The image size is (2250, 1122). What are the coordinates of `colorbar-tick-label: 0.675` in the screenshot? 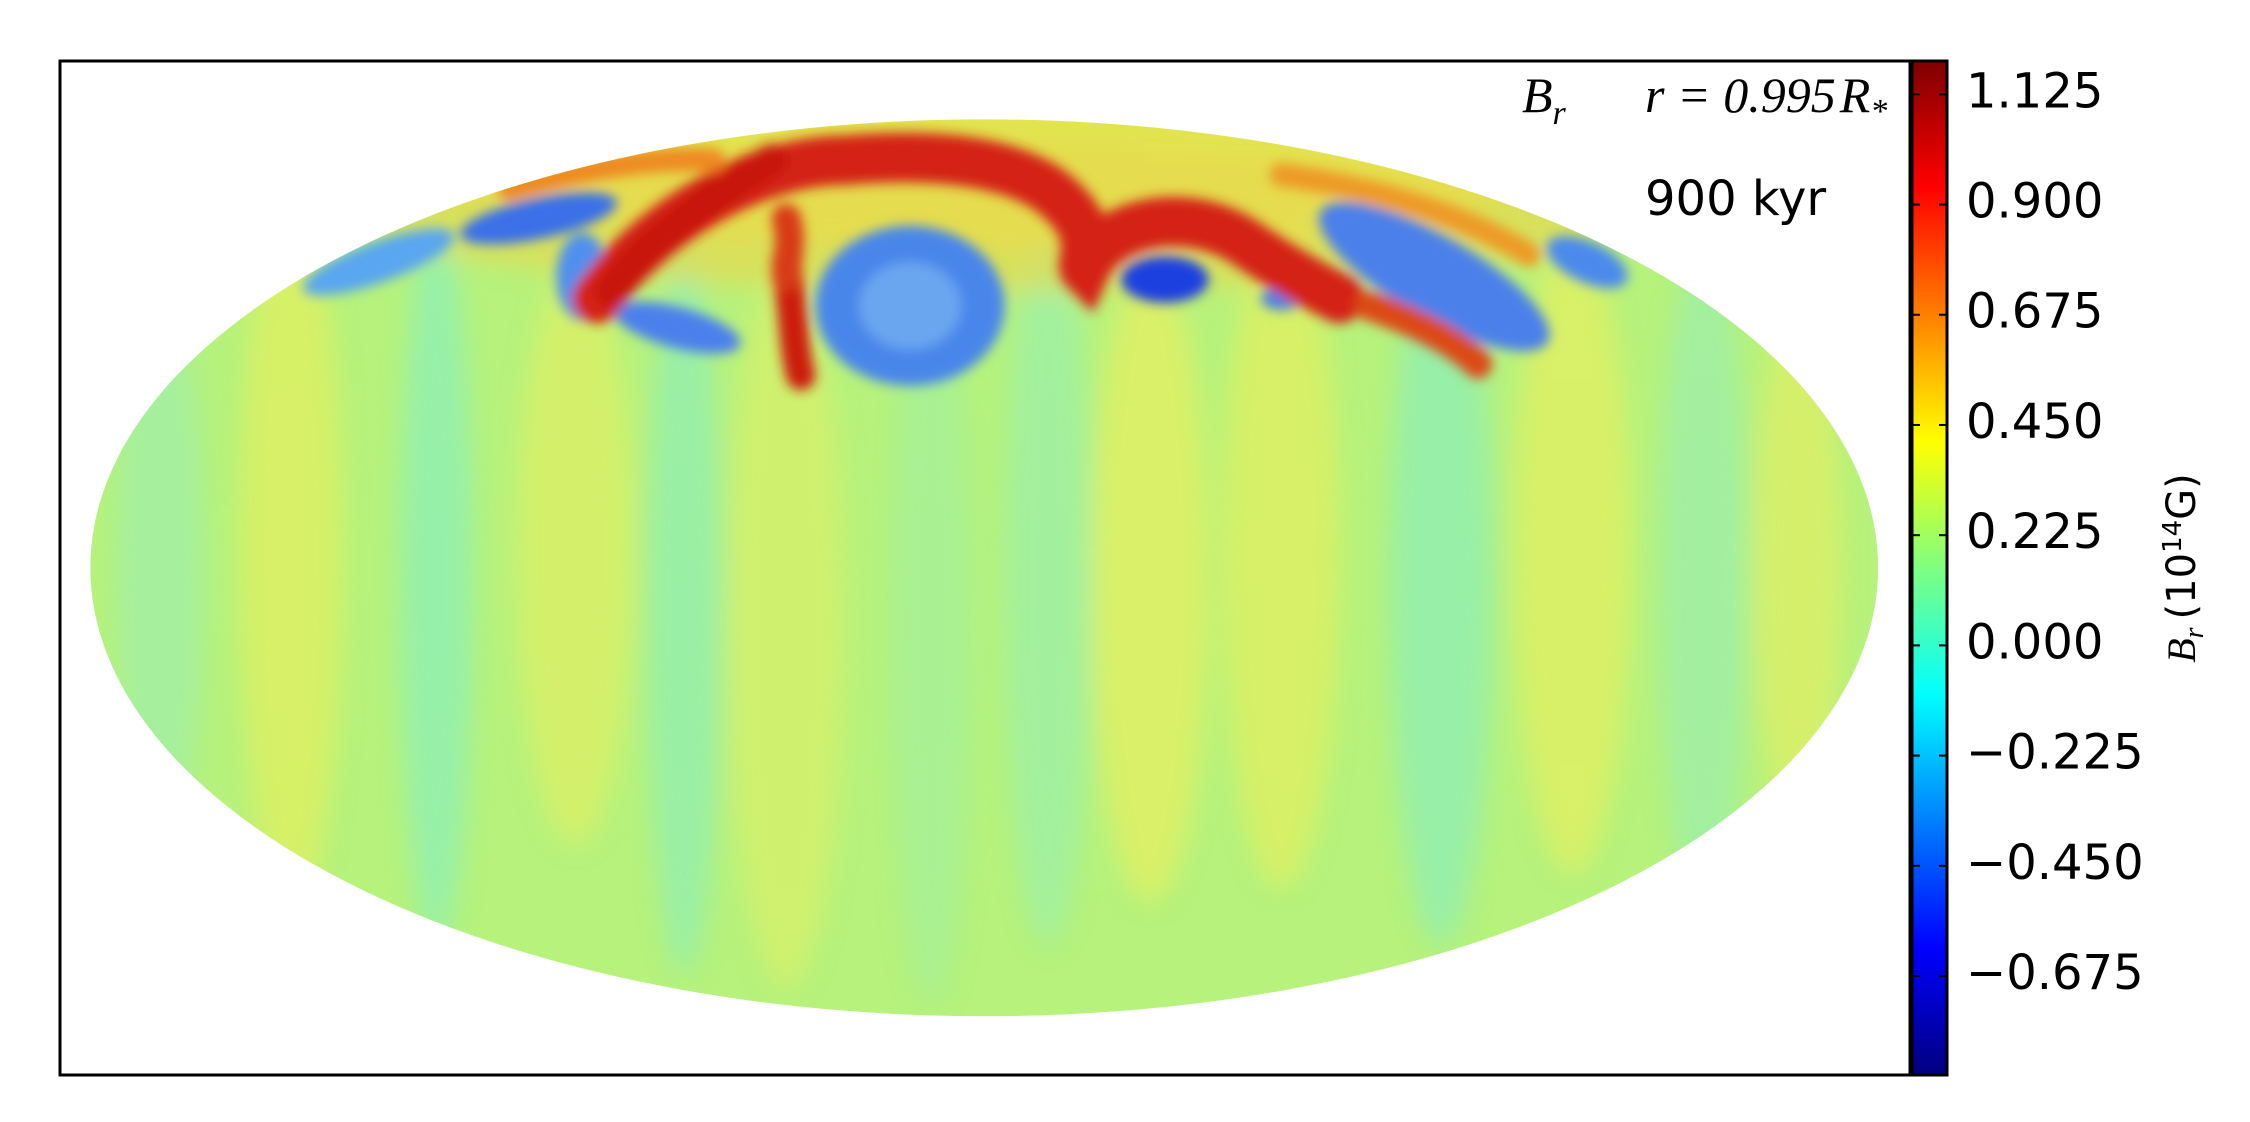 It's located at (2034, 312).